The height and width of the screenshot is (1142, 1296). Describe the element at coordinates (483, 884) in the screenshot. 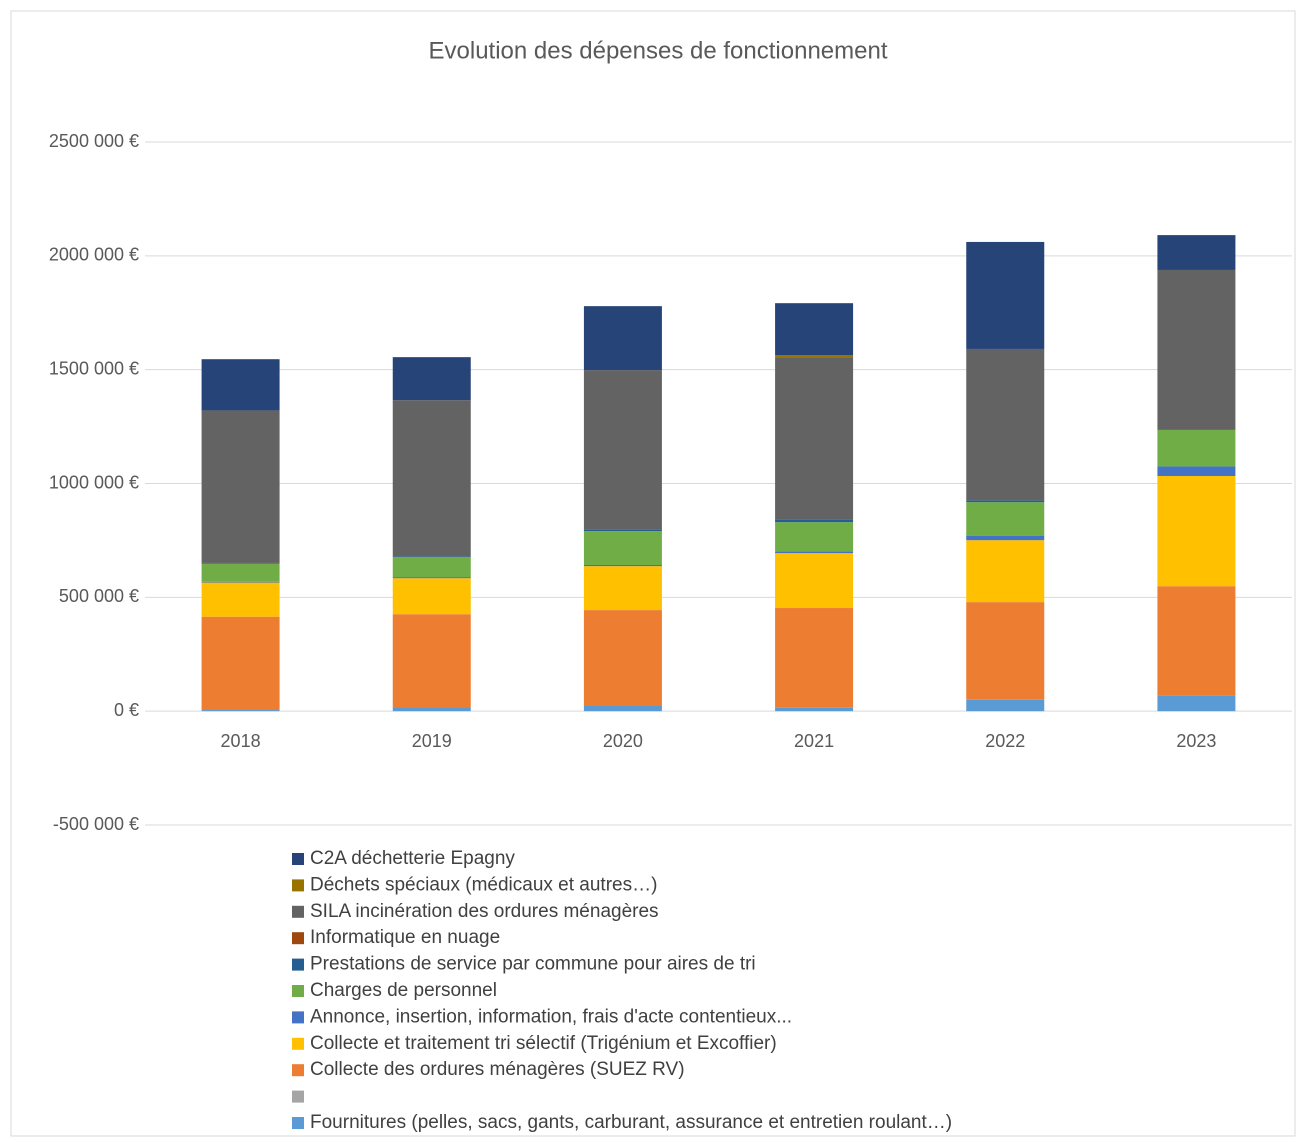

I see `legend-label: Déchets spéciaux (médicaux et autres…)` at that location.